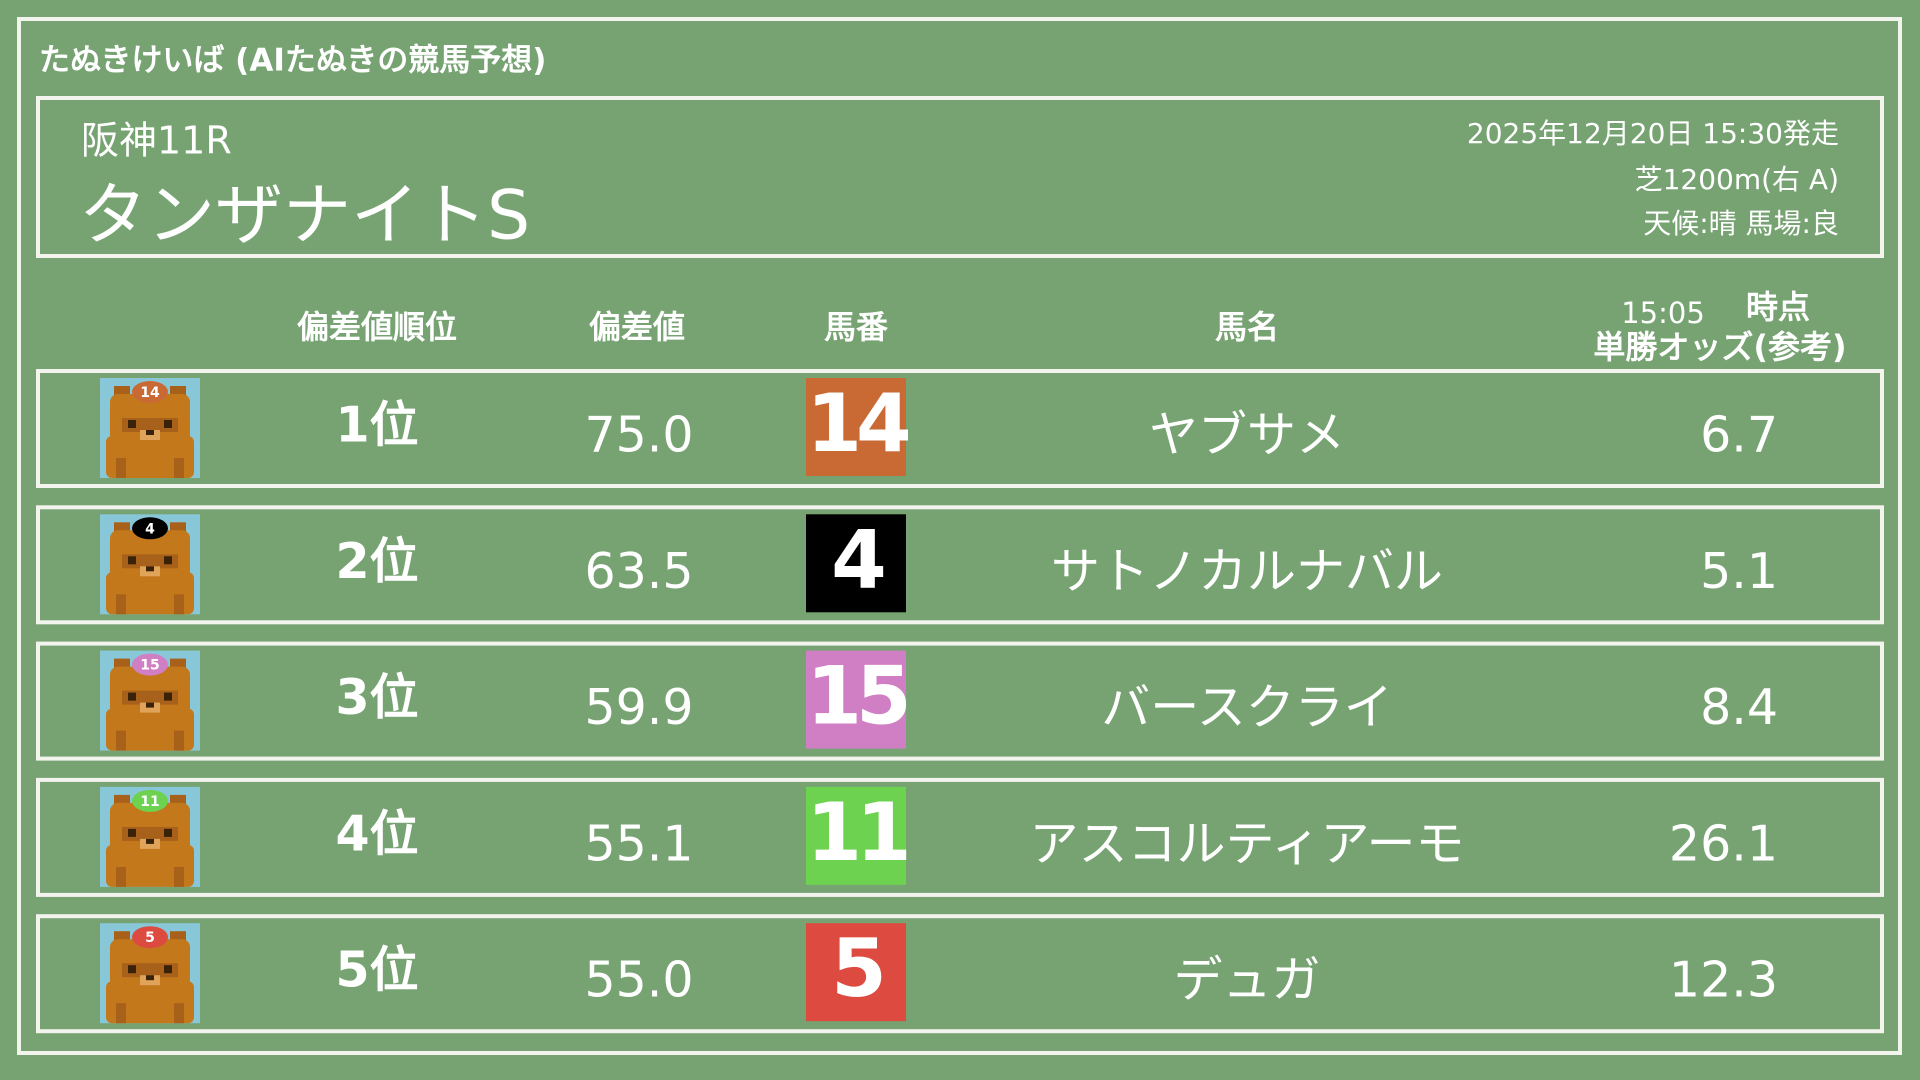 This screenshot has width=1920, height=1080. I want to click on rank: 1位, so click(376, 425).